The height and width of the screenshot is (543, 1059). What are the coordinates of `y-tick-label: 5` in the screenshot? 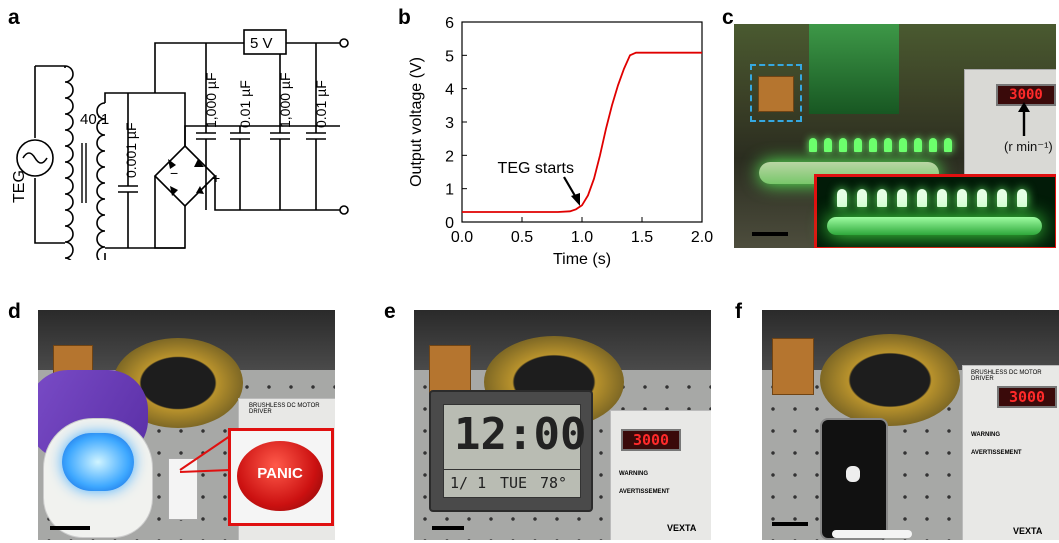 It's located at (449, 56).